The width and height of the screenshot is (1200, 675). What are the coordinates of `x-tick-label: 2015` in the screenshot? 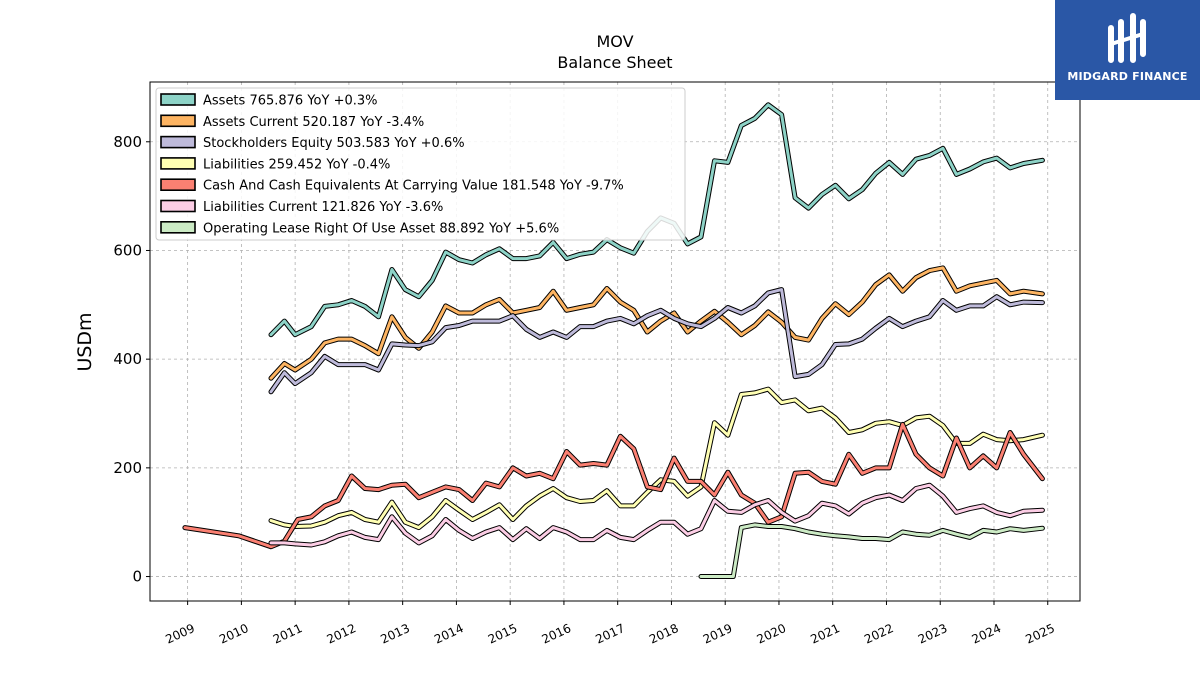 It's located at (503, 634).